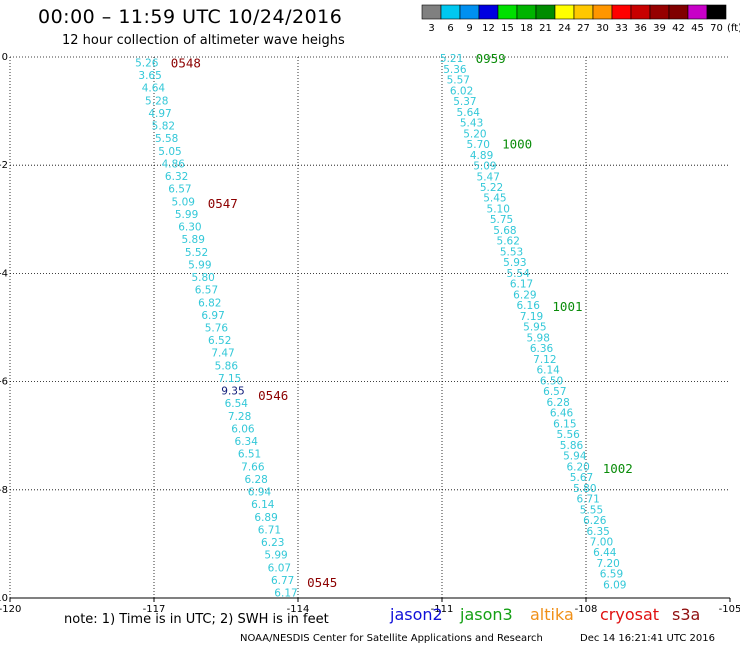 The image size is (740, 650). Describe the element at coordinates (190, 17) in the screenshot. I see `chart-title: 00:00 – 11:59 UTC 10/24/2016` at that location.